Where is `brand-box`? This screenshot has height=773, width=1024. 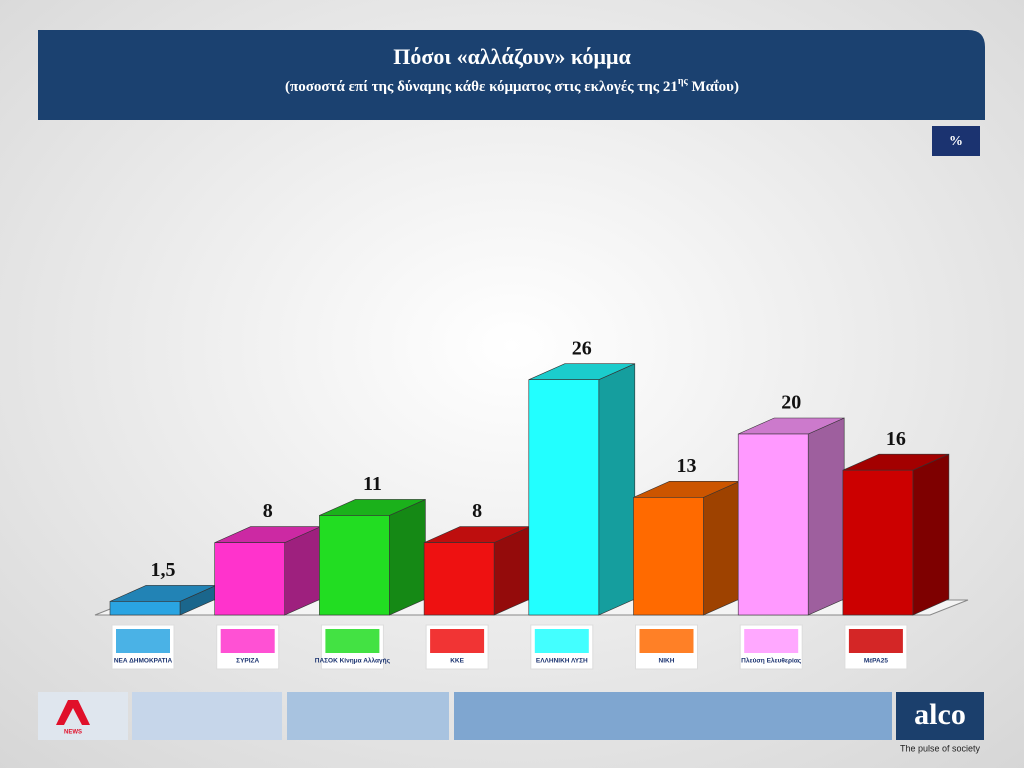
brand-box is located at coordinates (940, 716).